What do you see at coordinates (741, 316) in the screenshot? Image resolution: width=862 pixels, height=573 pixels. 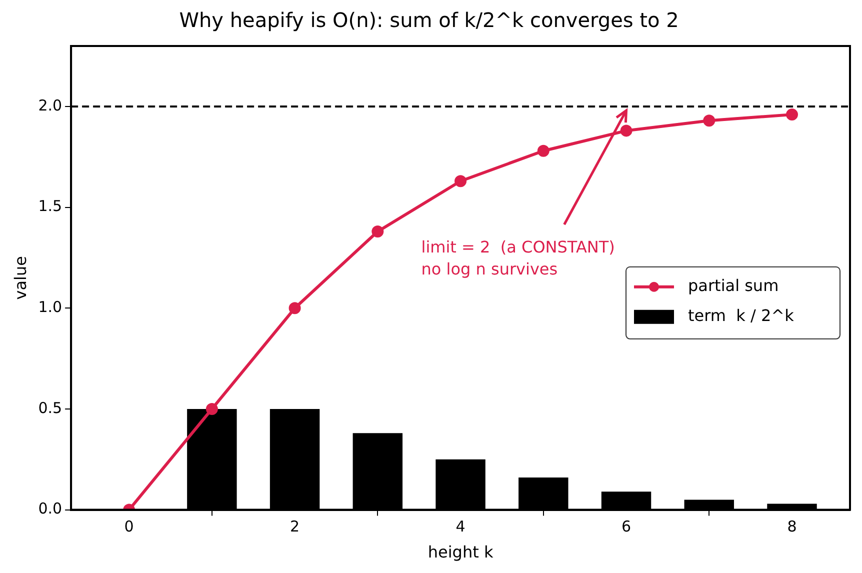 I see `legend-label: term k / 2^k` at bounding box center [741, 316].